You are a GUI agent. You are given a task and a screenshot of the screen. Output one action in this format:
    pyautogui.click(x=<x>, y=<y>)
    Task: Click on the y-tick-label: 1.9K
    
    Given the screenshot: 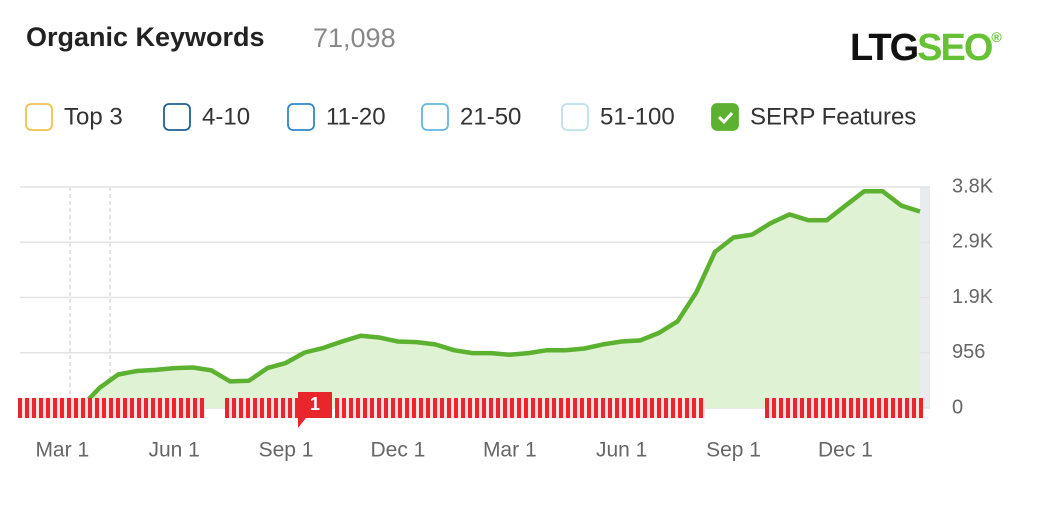 What is the action you would take?
    pyautogui.click(x=973, y=297)
    